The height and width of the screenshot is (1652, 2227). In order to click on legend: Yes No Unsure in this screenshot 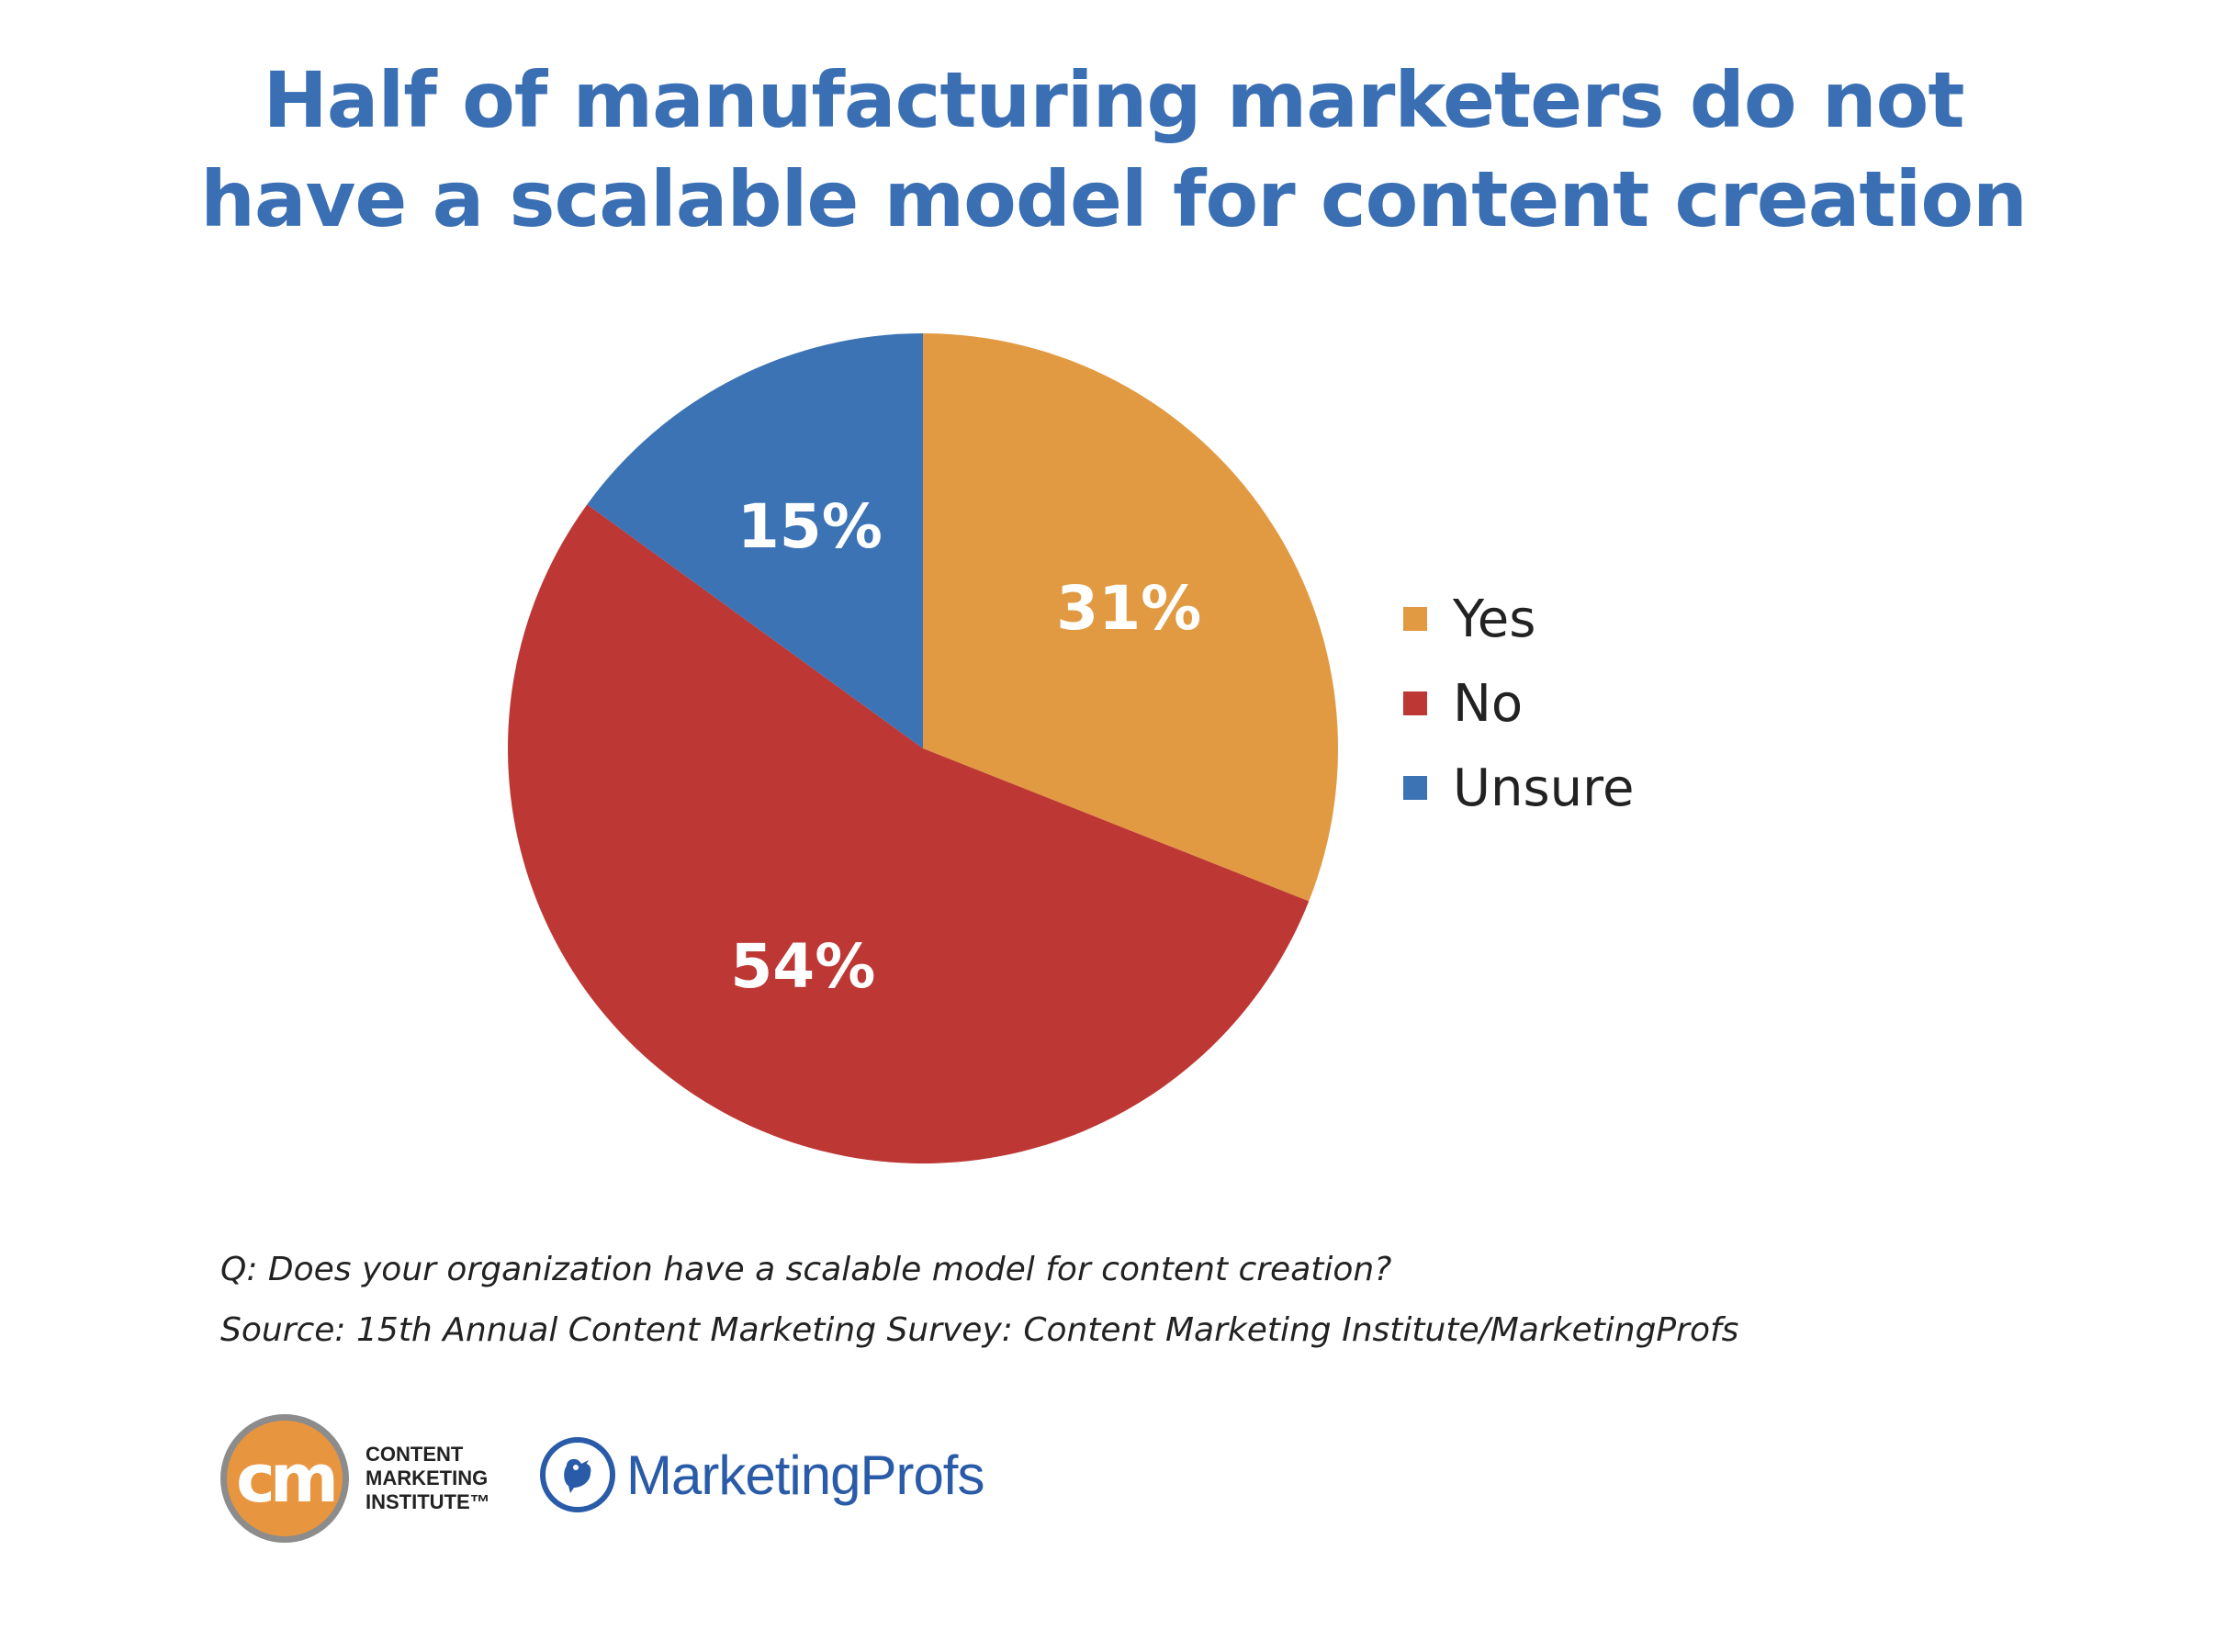, I will do `click(1518, 703)`.